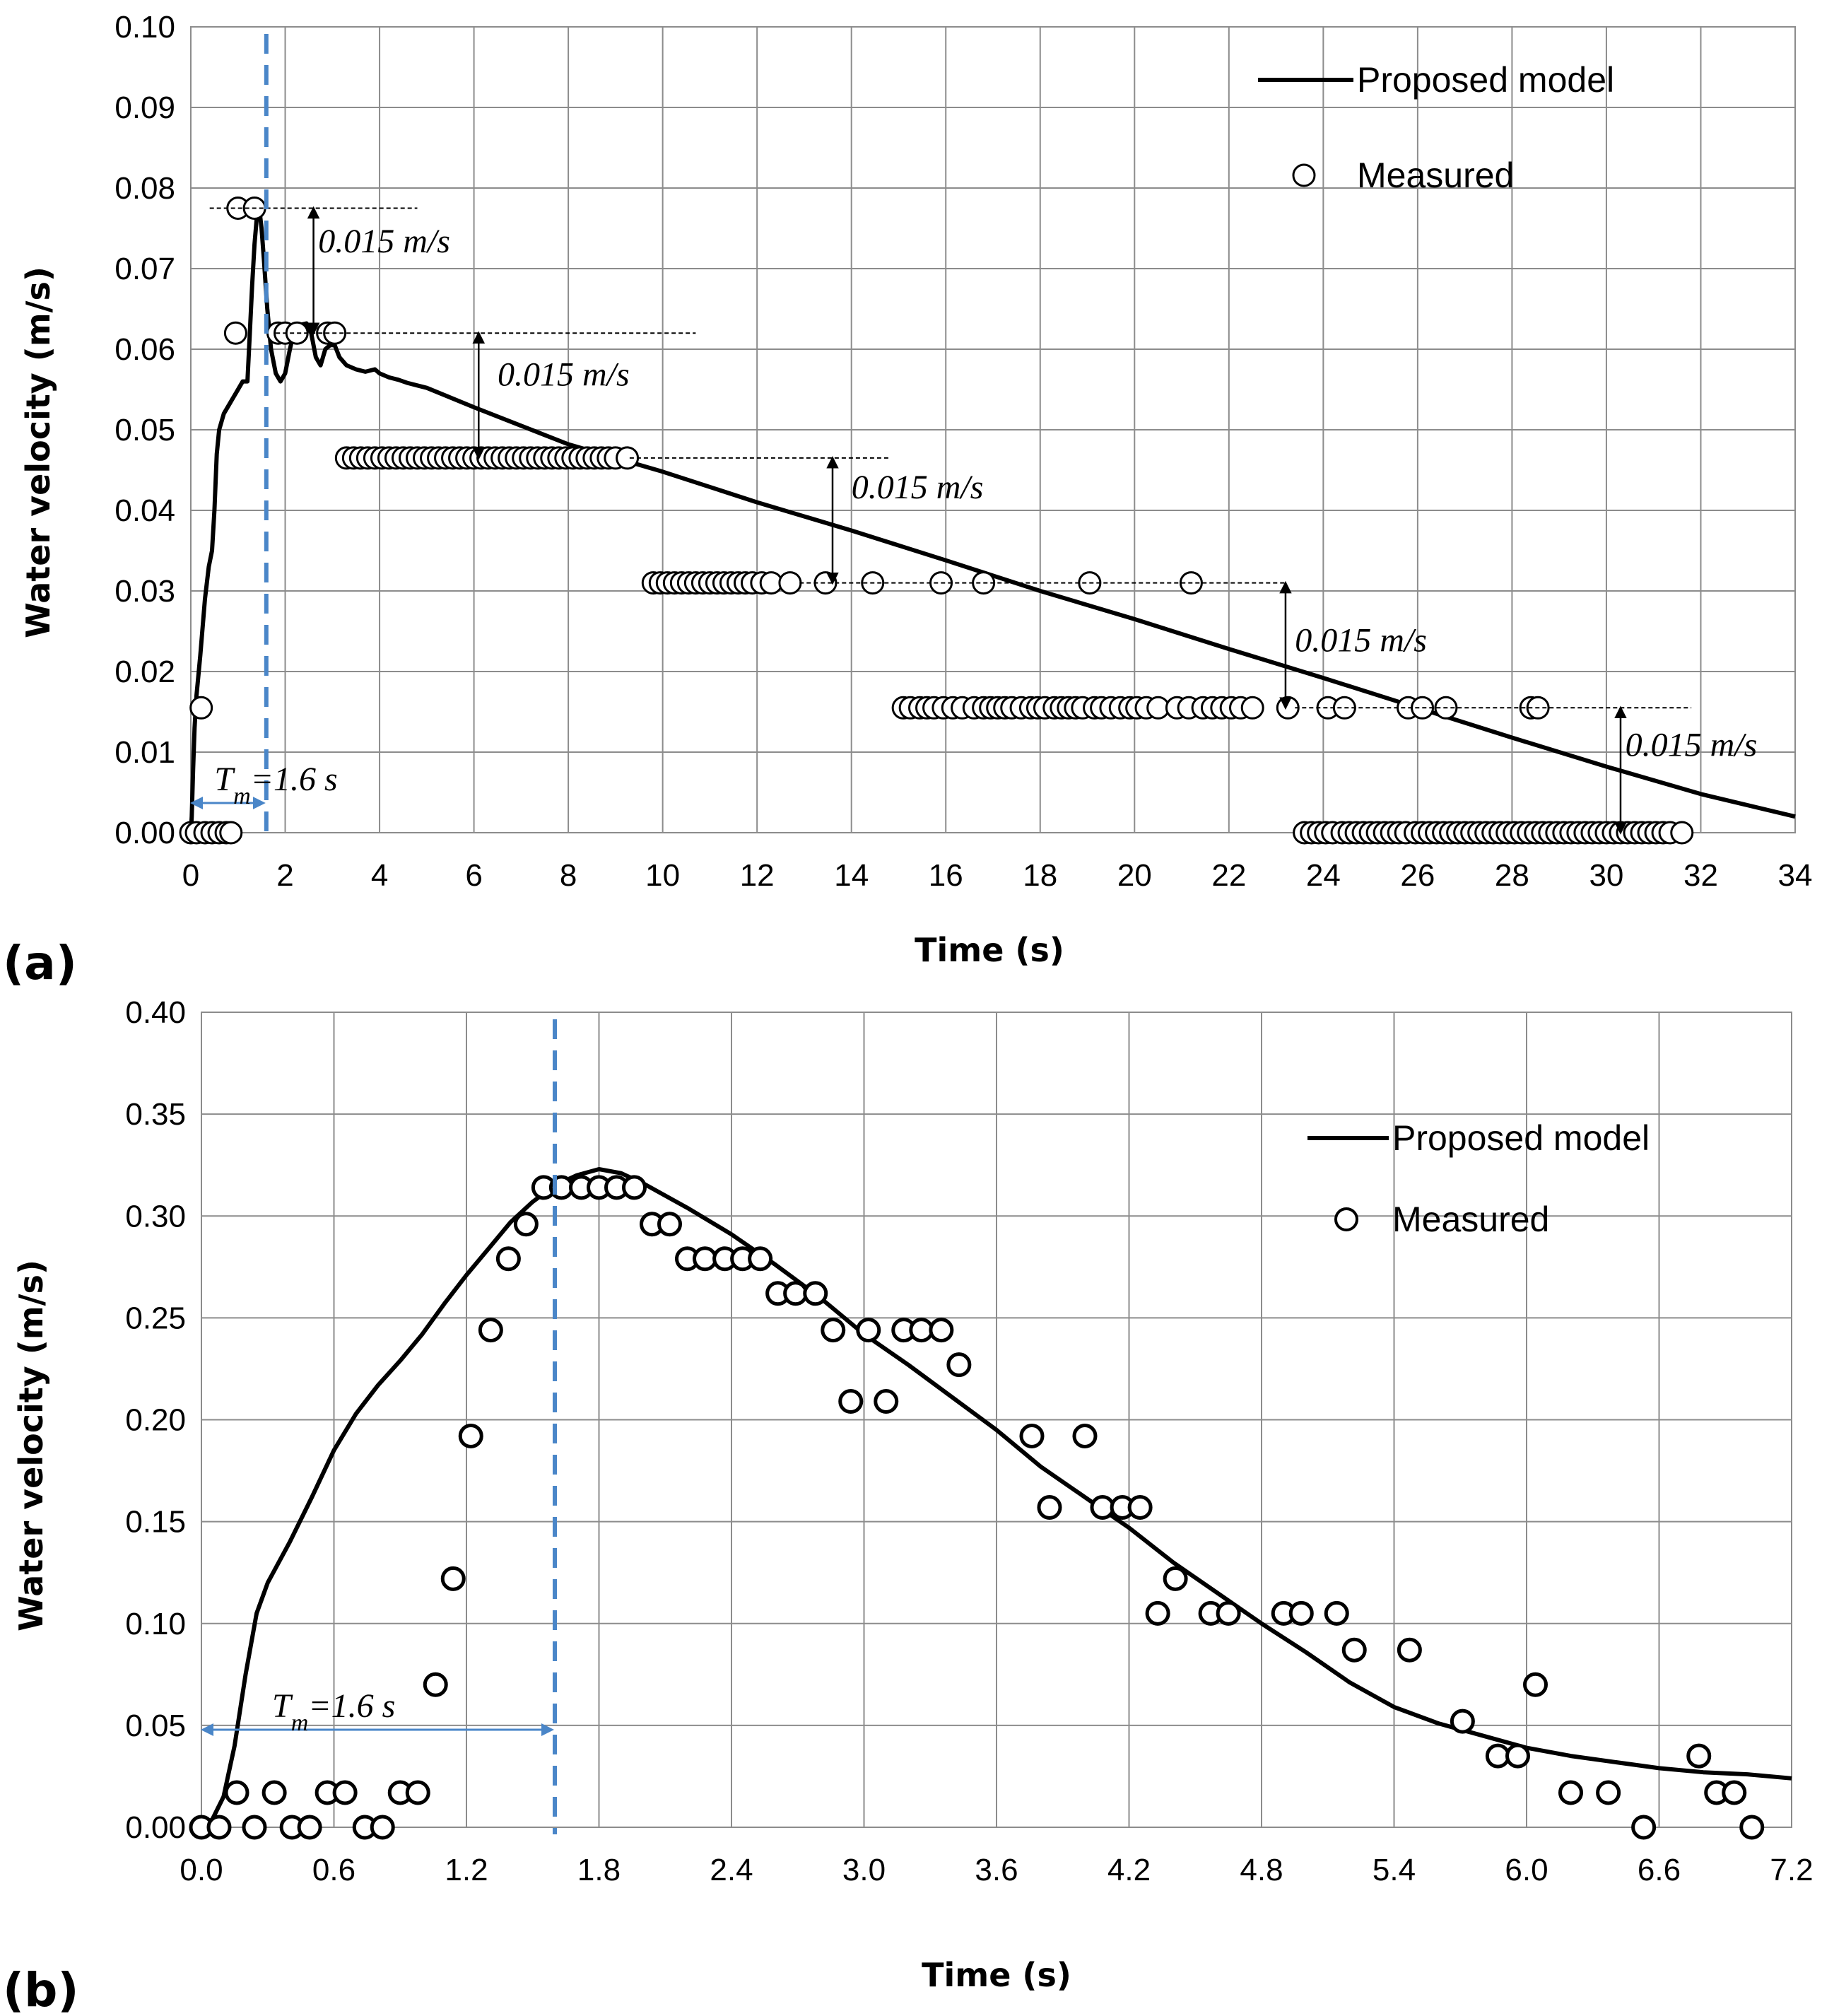  Describe the element at coordinates (144, 591) in the screenshot. I see `y-tick-label: 0.03` at that location.